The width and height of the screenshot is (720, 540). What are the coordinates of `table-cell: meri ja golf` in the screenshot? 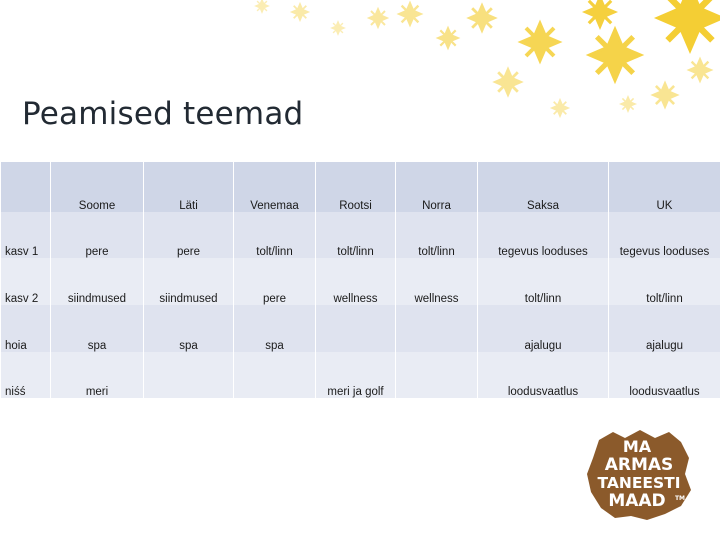 It's located at (355, 375).